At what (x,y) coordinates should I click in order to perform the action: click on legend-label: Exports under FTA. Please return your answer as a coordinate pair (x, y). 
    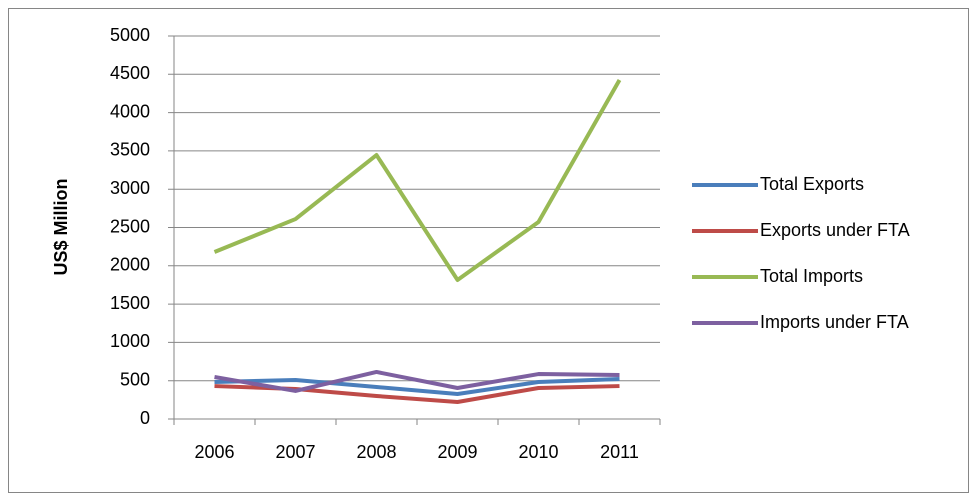
    Looking at the image, I should click on (835, 230).